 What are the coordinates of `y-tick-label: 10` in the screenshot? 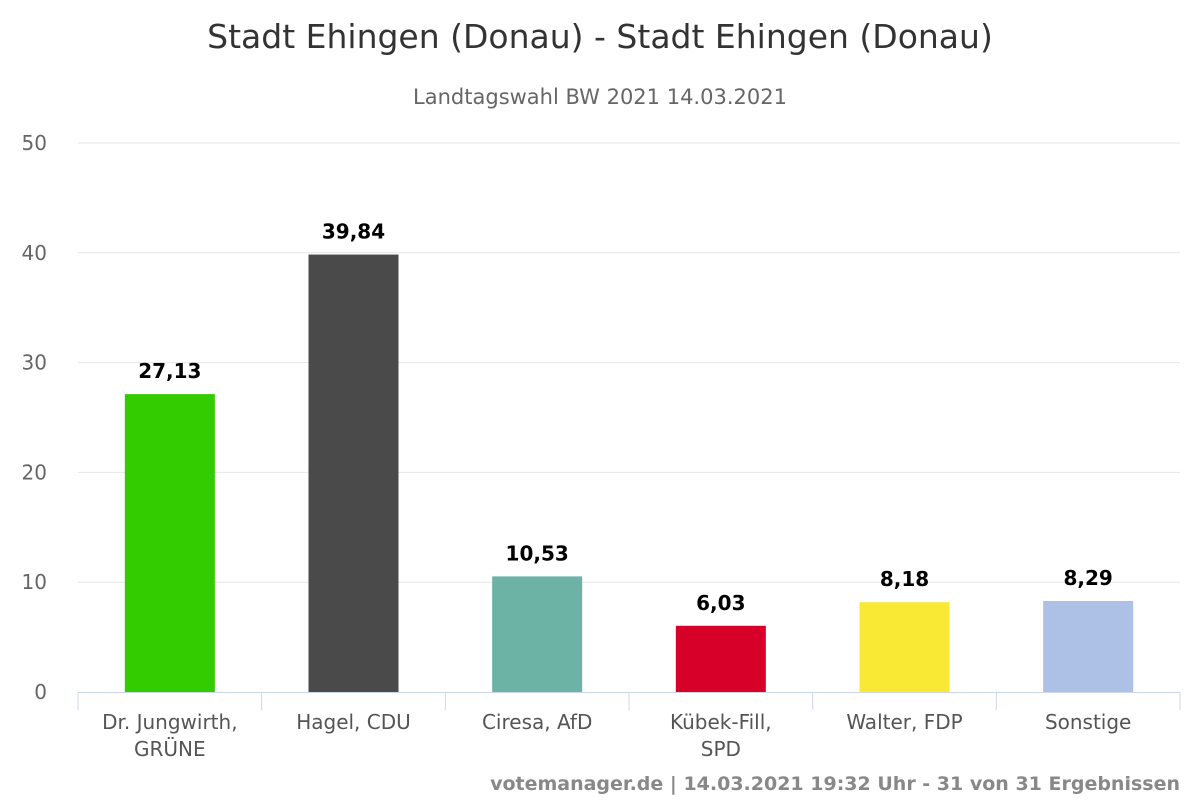 It's located at (34, 582).